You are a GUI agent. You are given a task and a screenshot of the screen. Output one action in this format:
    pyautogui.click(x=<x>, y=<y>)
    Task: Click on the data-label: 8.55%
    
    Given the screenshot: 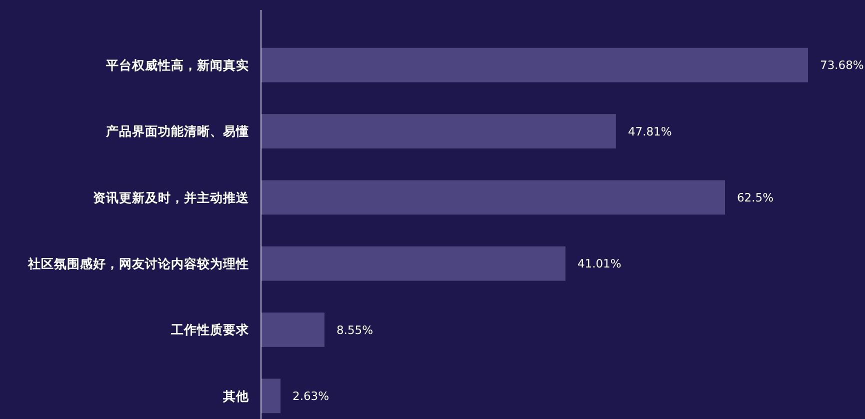 What is the action you would take?
    pyautogui.click(x=355, y=329)
    